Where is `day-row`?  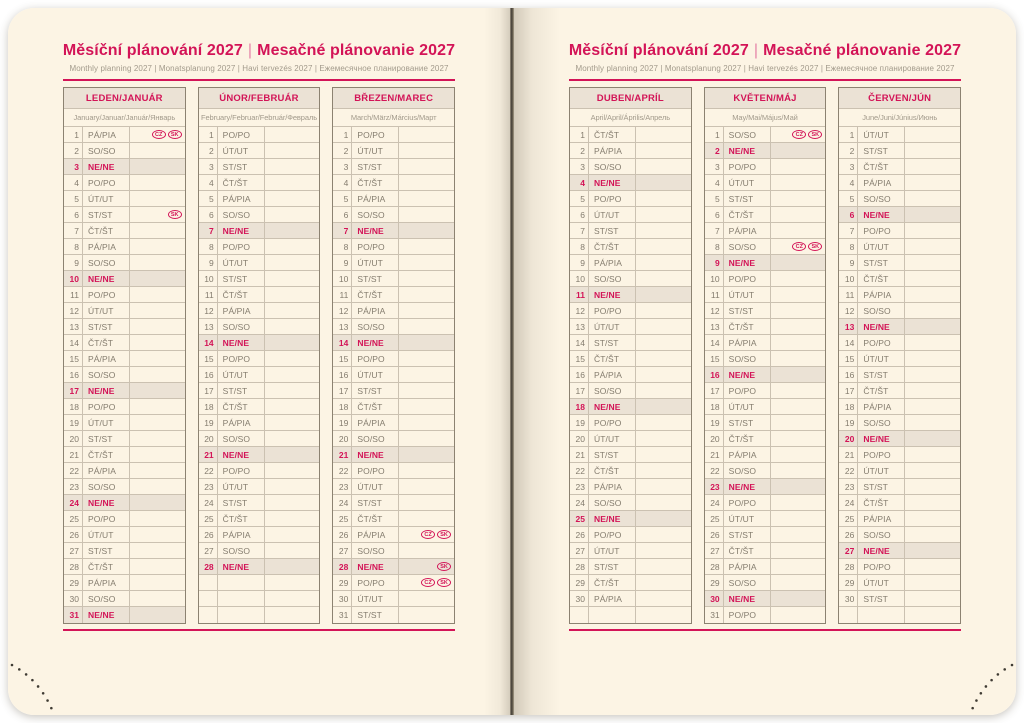 day-row is located at coordinates (630, 615).